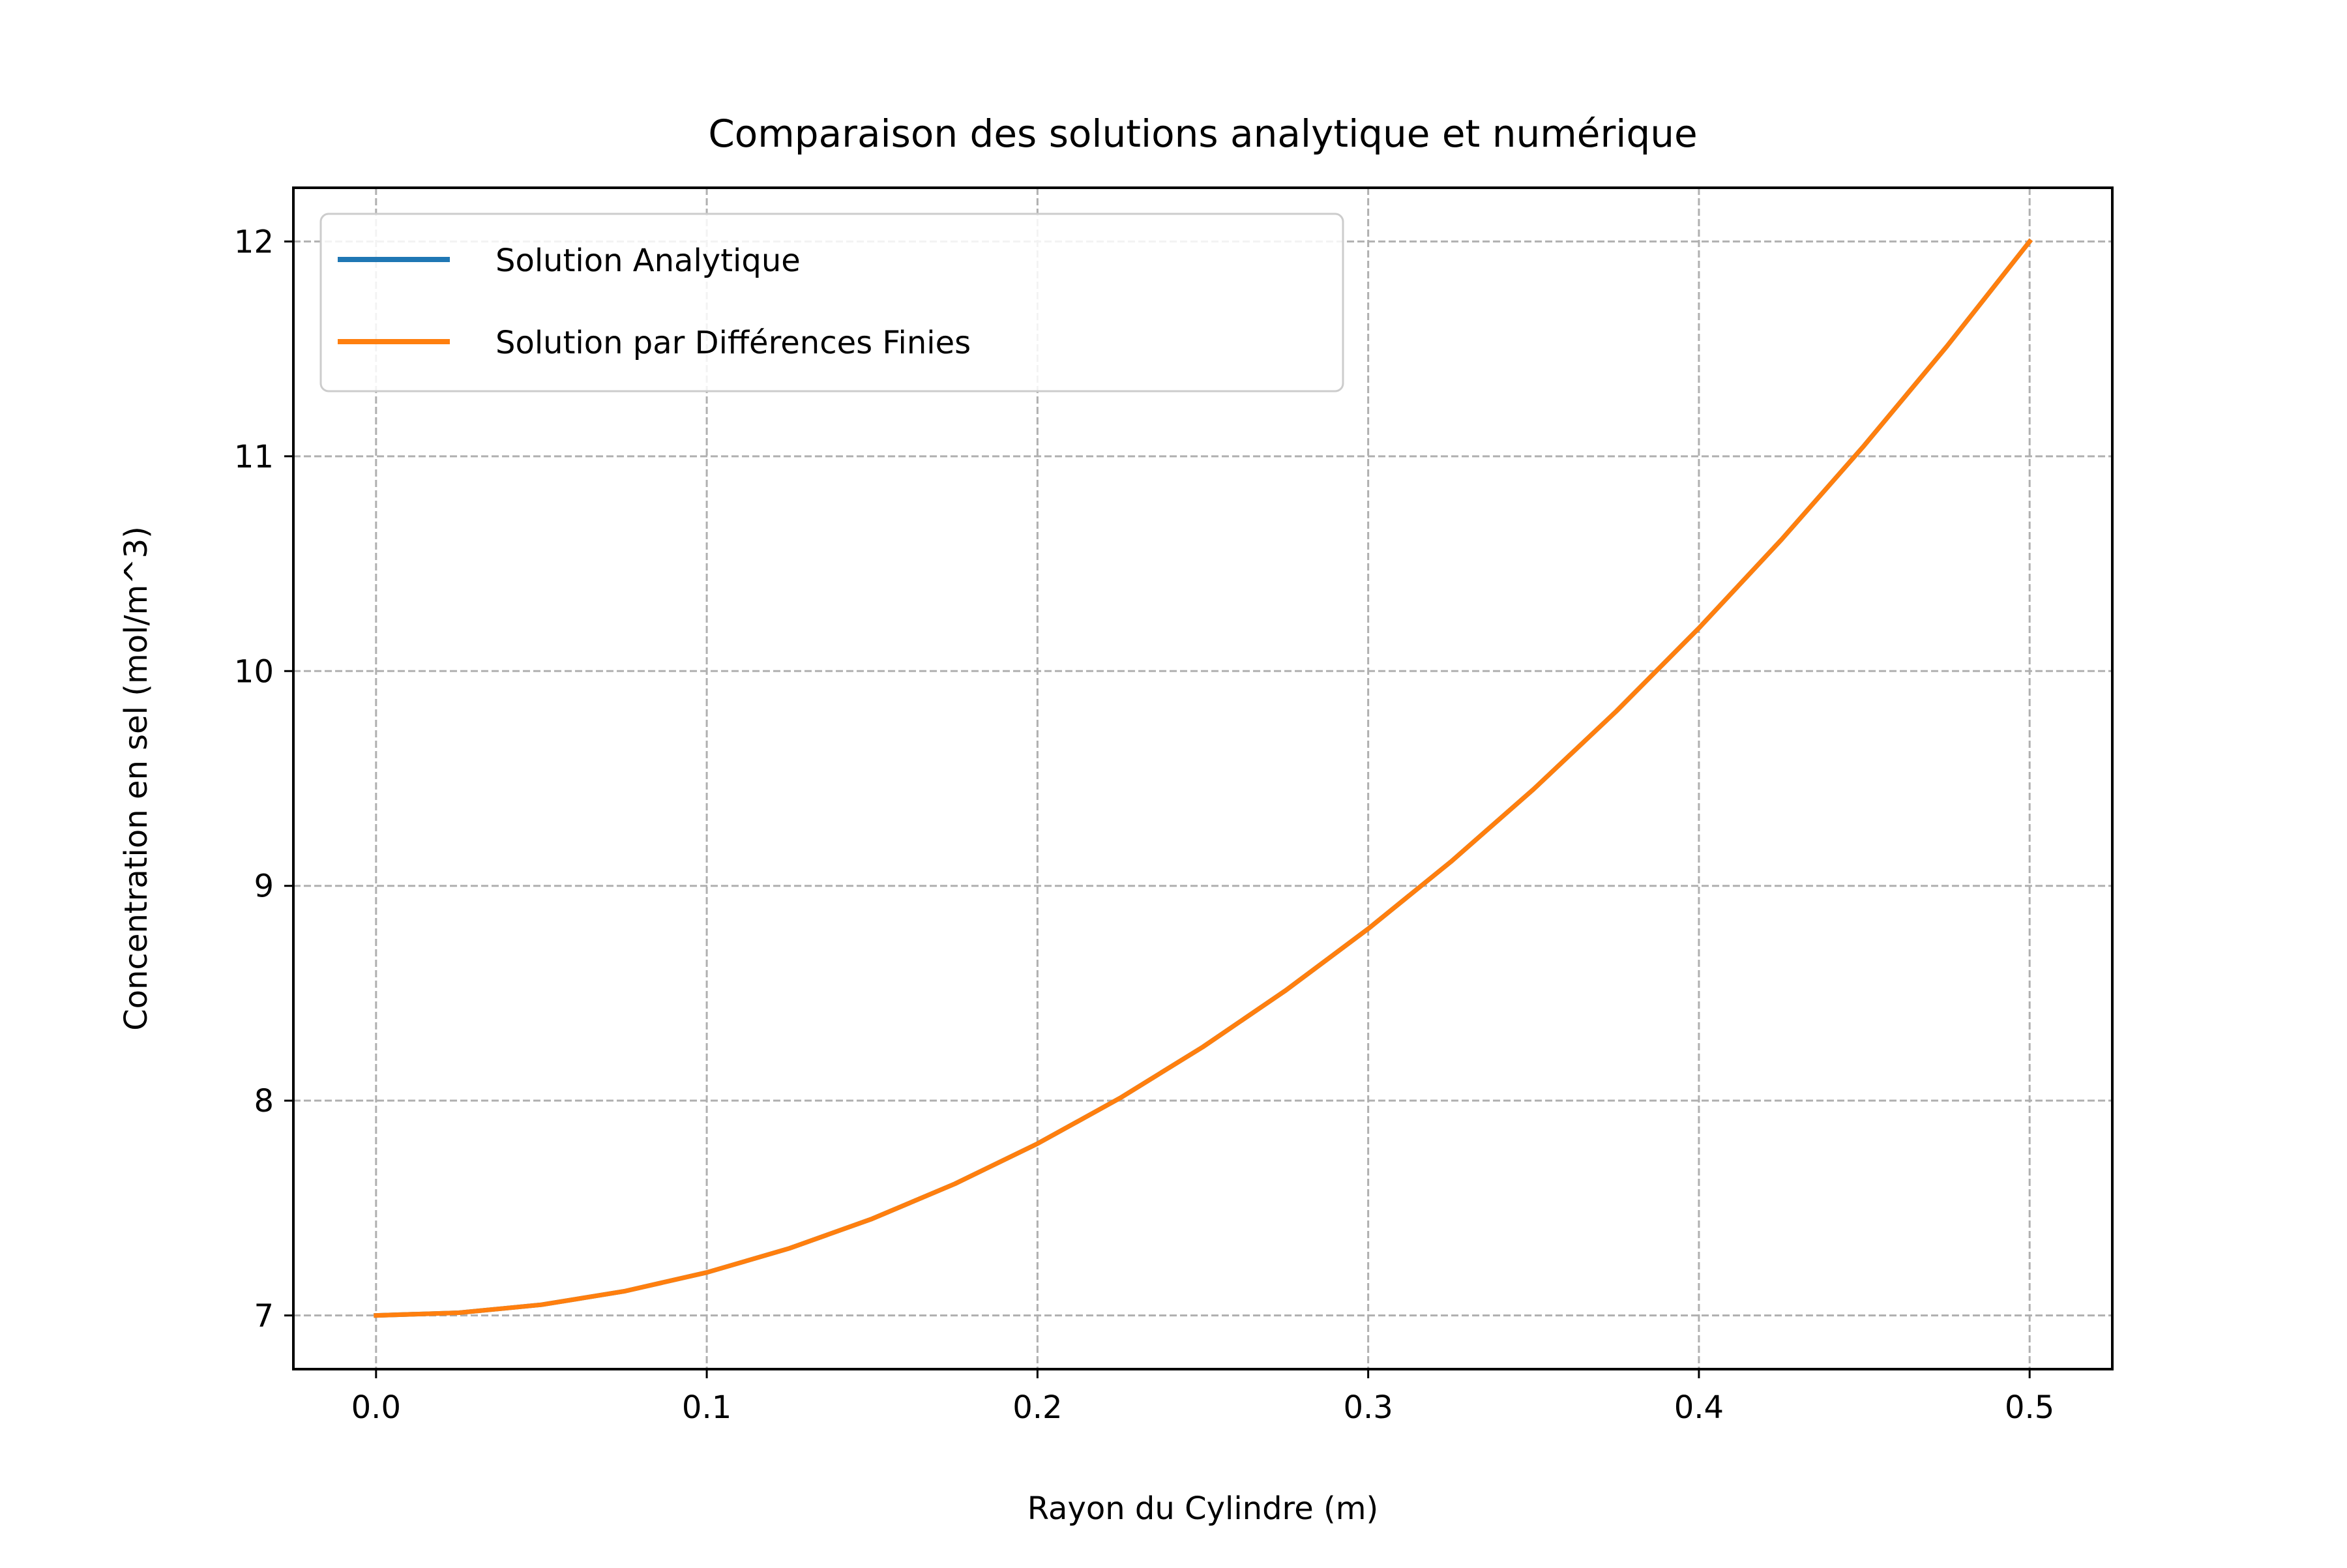 The width and height of the screenshot is (2347, 1568). Describe the element at coordinates (254, 242) in the screenshot. I see `y-tick-label: 12` at that location.